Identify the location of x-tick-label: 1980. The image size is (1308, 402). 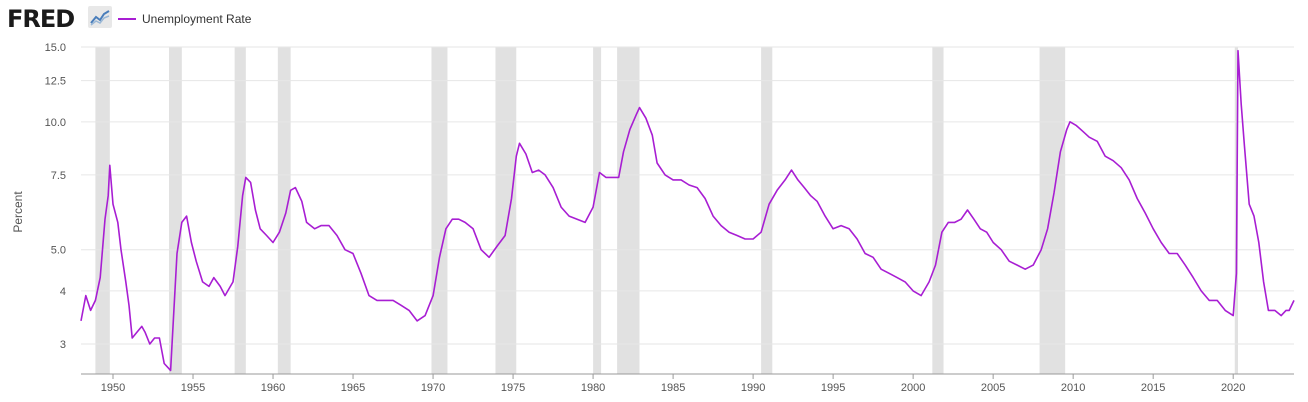
(593, 388).